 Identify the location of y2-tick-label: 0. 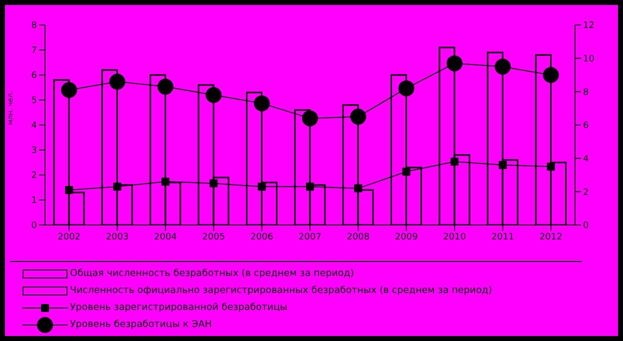
(586, 226).